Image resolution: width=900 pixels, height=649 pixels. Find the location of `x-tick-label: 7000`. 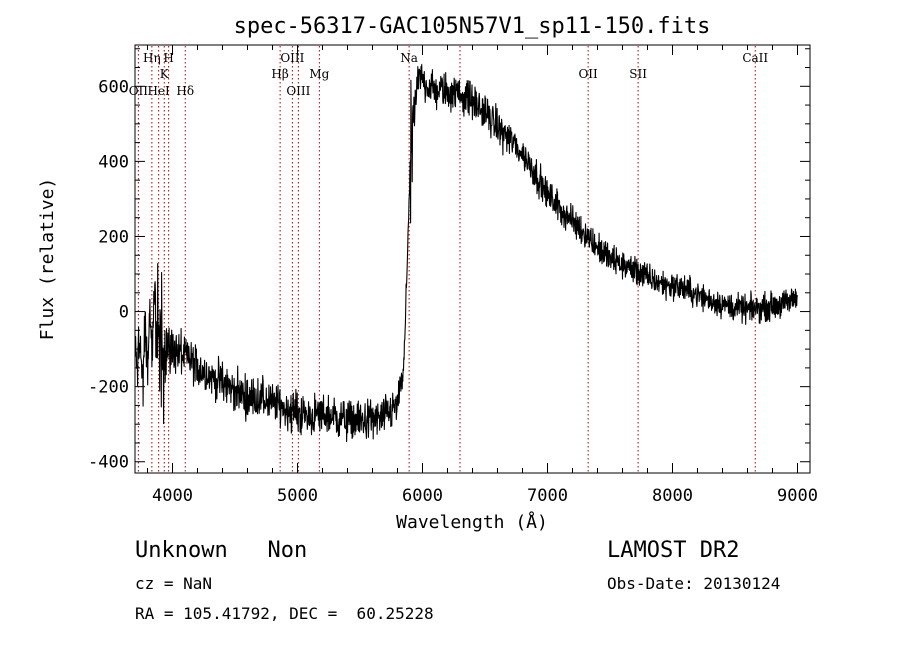

x-tick-label: 7000 is located at coordinates (547, 496).